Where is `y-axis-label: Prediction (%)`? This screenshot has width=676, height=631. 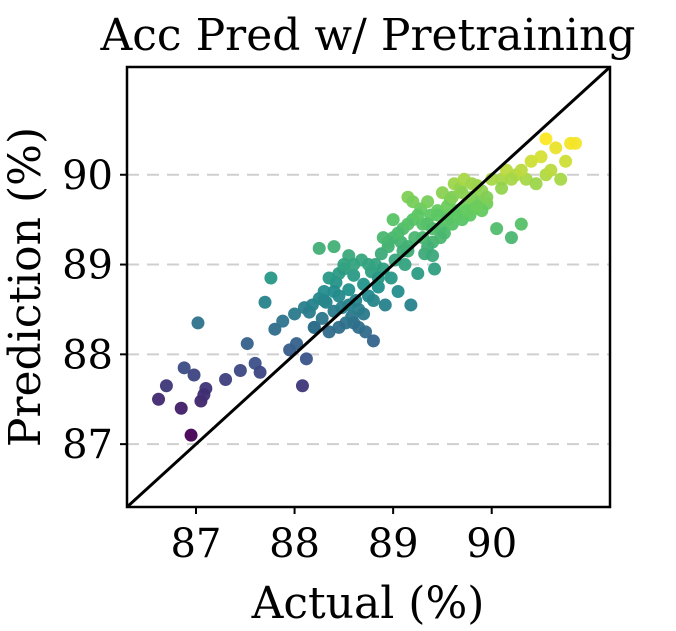 y-axis-label: Prediction (%) is located at coordinates (25, 287).